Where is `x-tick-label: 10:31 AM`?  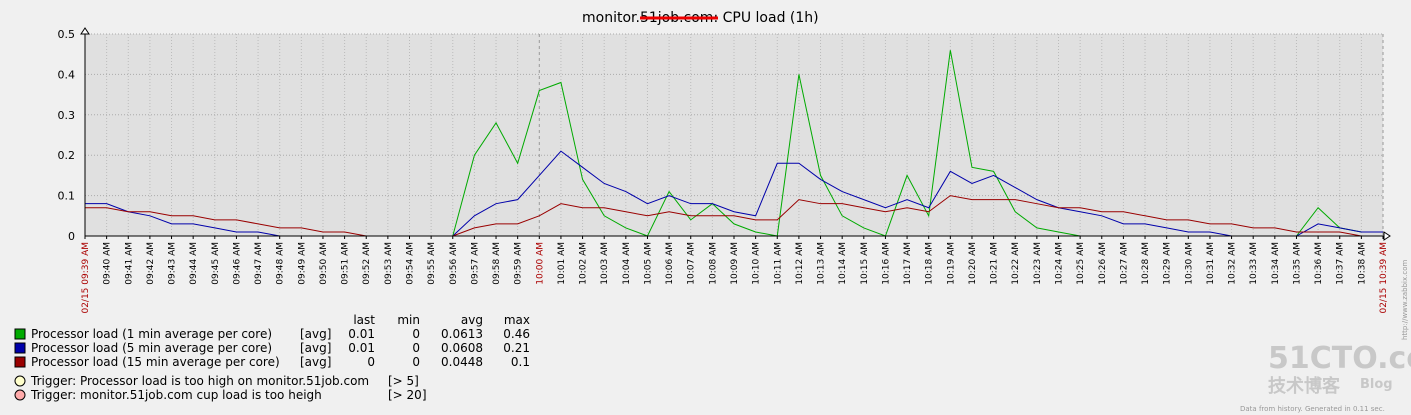 x-tick-label: 10:31 AM is located at coordinates (1211, 263).